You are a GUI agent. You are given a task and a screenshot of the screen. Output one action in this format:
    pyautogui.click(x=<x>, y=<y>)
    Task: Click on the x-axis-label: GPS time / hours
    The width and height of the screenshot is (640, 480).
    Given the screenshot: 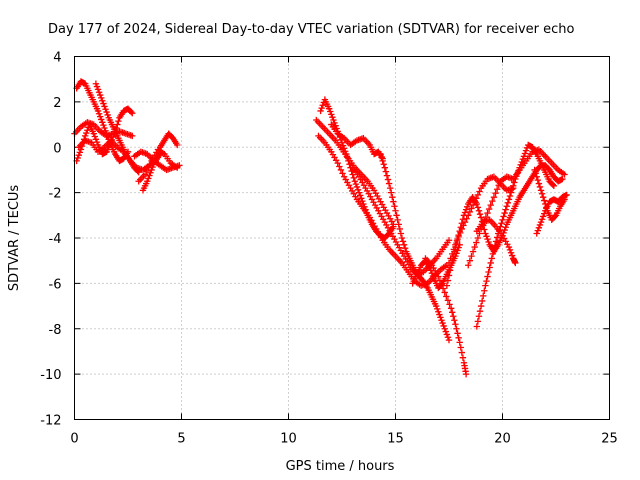 What is the action you would take?
    pyautogui.click(x=340, y=466)
    